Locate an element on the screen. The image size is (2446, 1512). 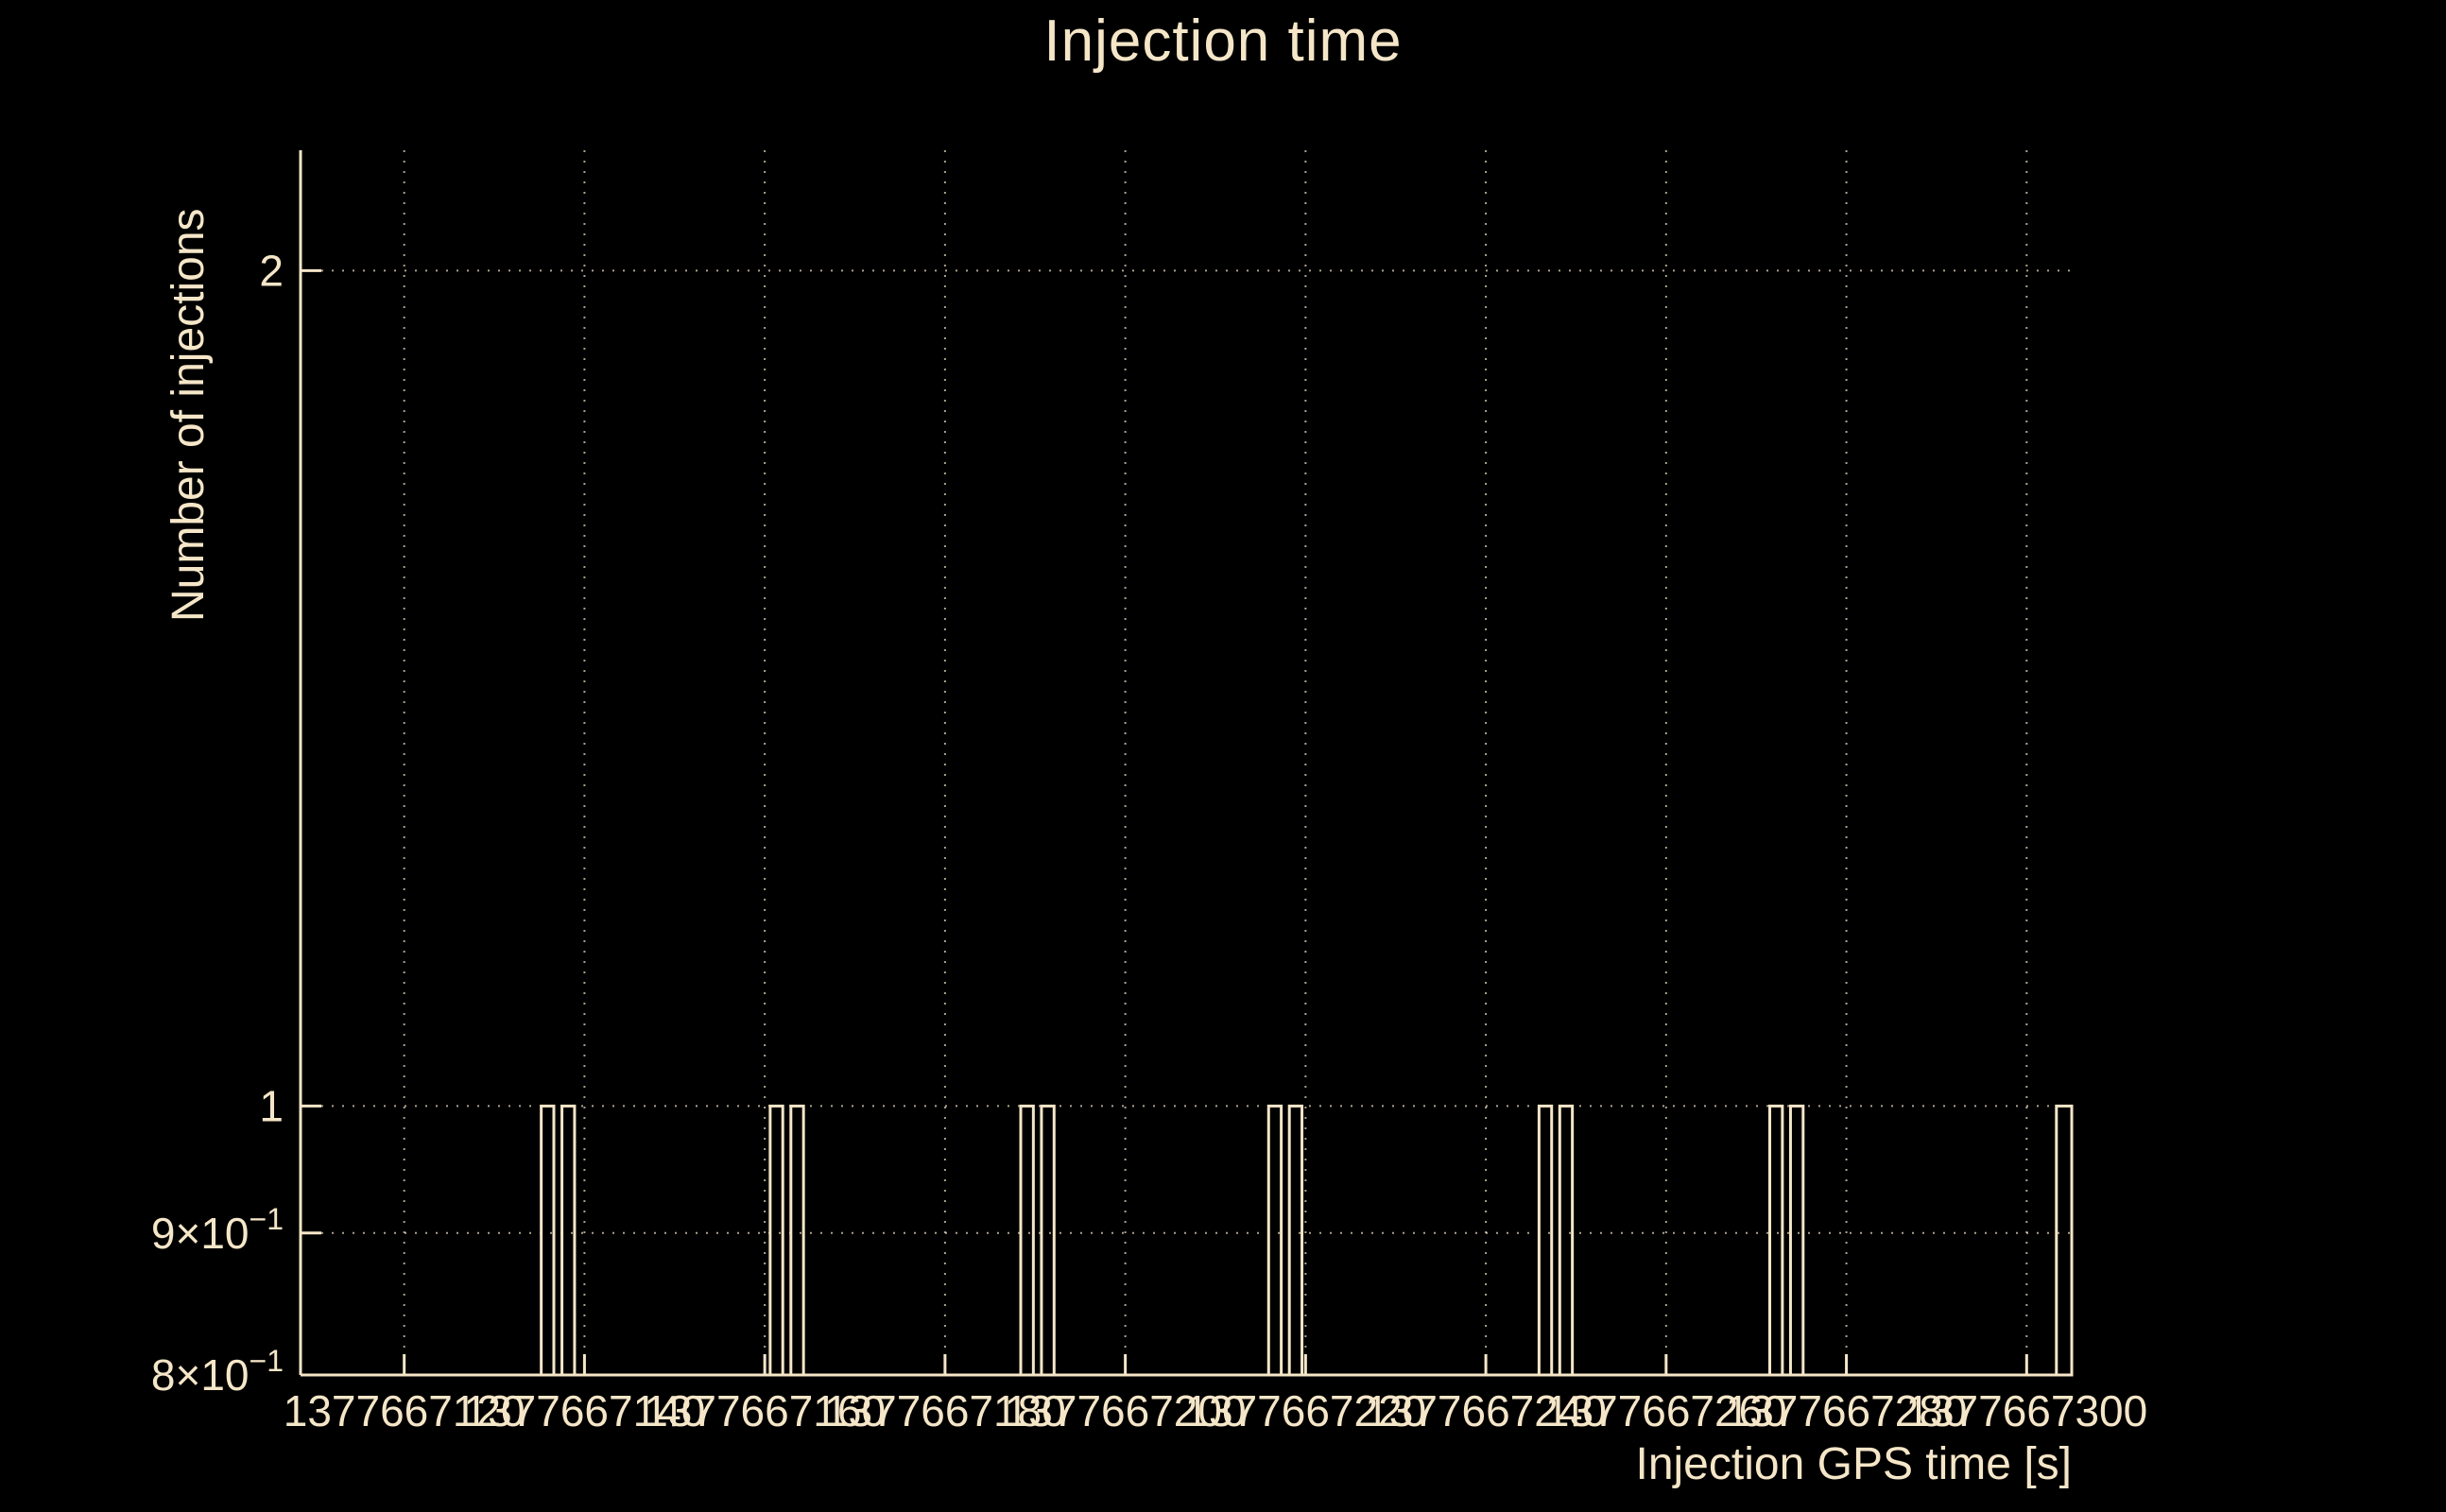
x-tick-label: 1377667200 is located at coordinates (1126, 1410).